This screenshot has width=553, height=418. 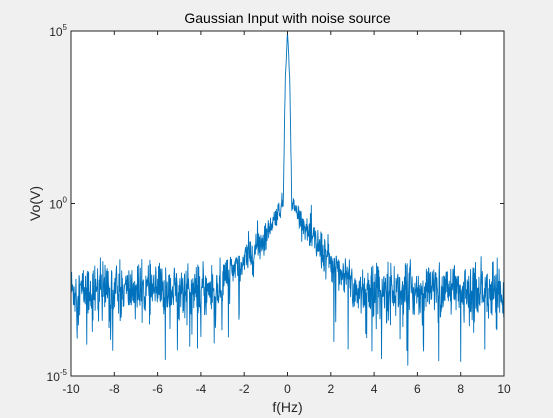 I want to click on y-tick-label: 10⁵, so click(x=58, y=31).